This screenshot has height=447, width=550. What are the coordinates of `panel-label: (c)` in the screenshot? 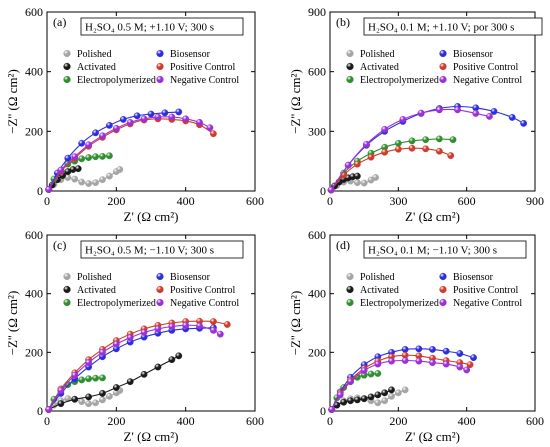 It's located at (59, 245).